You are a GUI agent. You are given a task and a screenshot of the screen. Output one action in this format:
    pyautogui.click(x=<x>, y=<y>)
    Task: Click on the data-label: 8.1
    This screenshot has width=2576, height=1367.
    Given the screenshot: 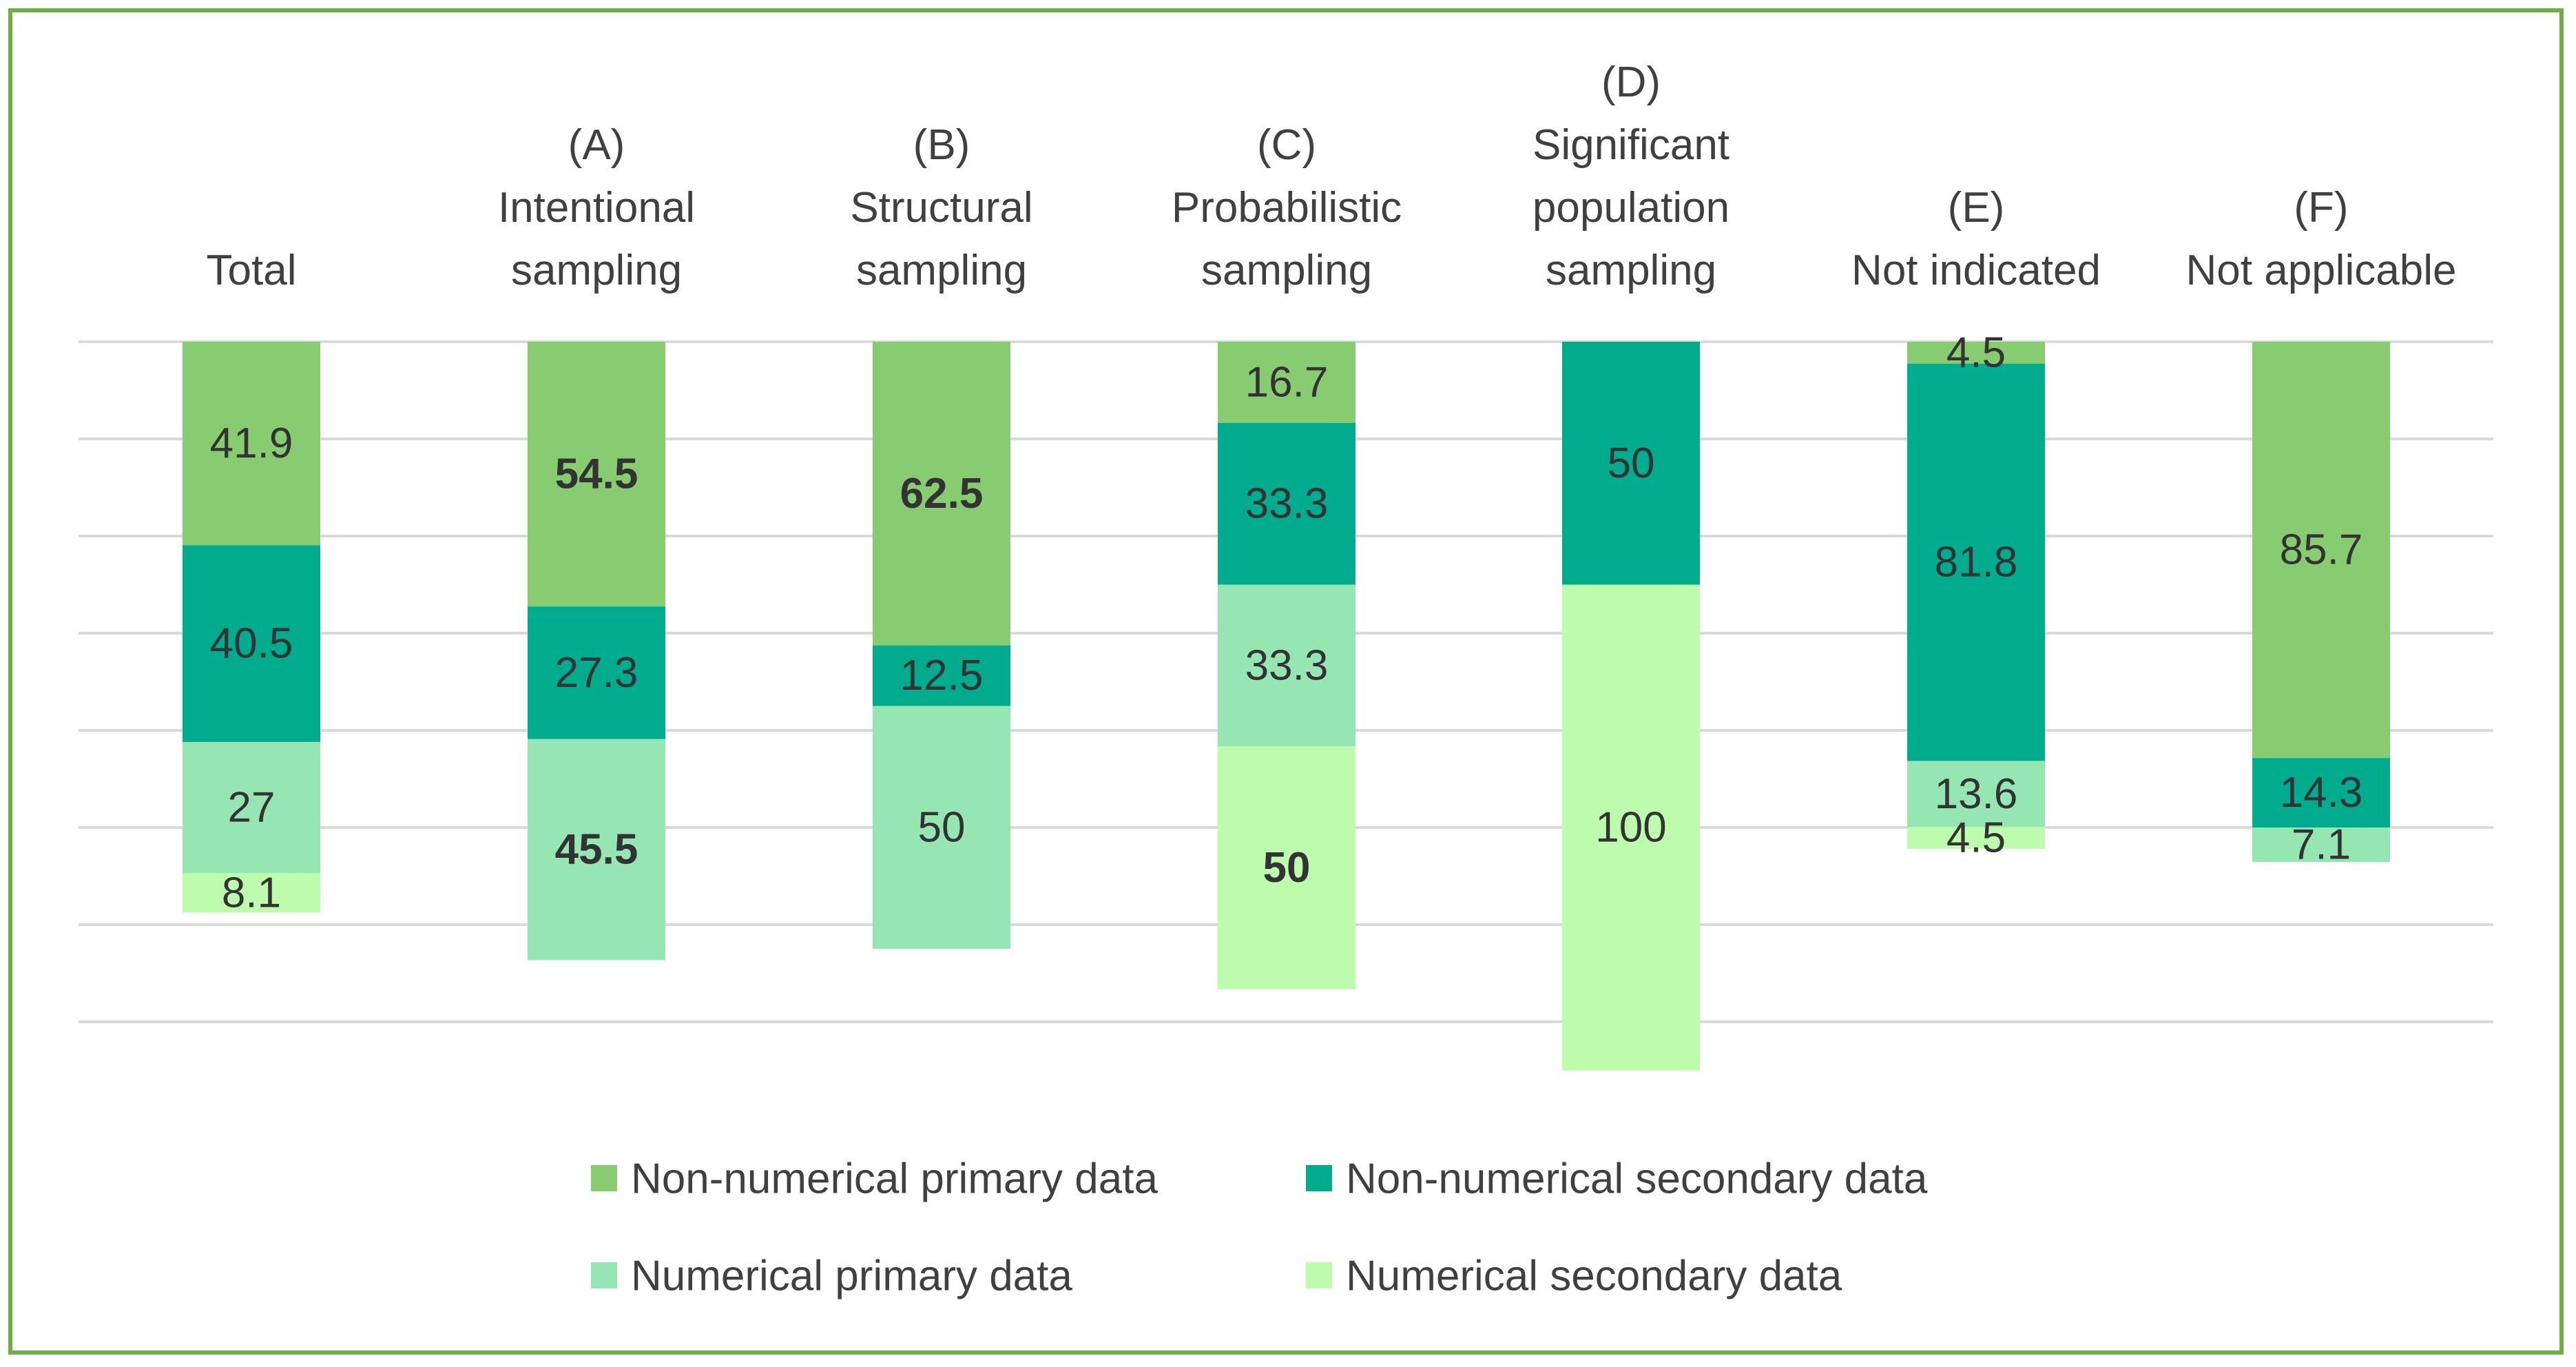 What is the action you would take?
    pyautogui.click(x=252, y=893)
    